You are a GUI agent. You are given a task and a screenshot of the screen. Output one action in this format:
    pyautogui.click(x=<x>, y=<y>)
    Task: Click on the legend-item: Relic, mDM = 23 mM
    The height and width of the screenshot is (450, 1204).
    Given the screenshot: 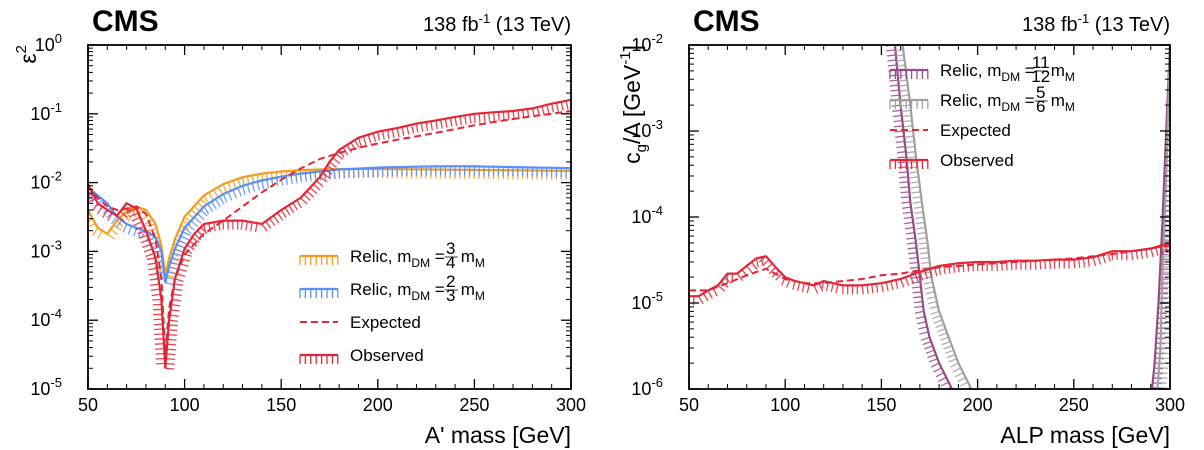 What is the action you would take?
    pyautogui.click(x=392, y=288)
    